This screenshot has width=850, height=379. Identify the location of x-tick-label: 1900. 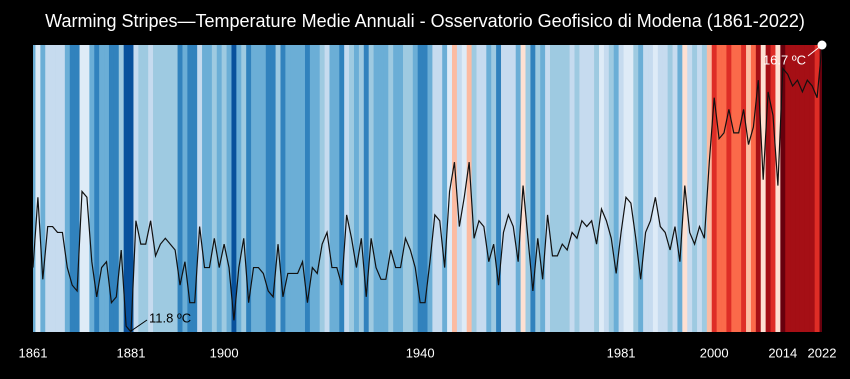
(224, 352).